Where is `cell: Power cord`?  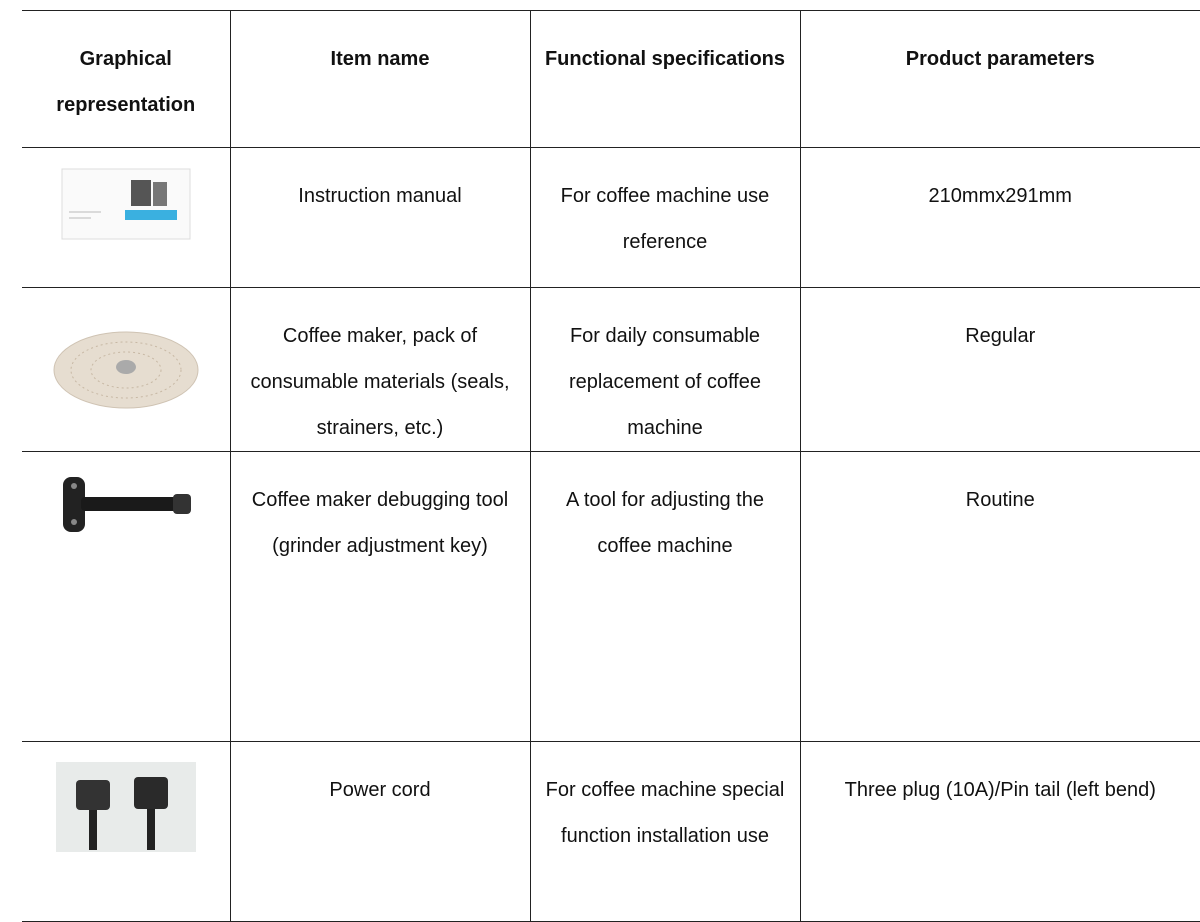
cell: Power cord is located at coordinates (380, 831).